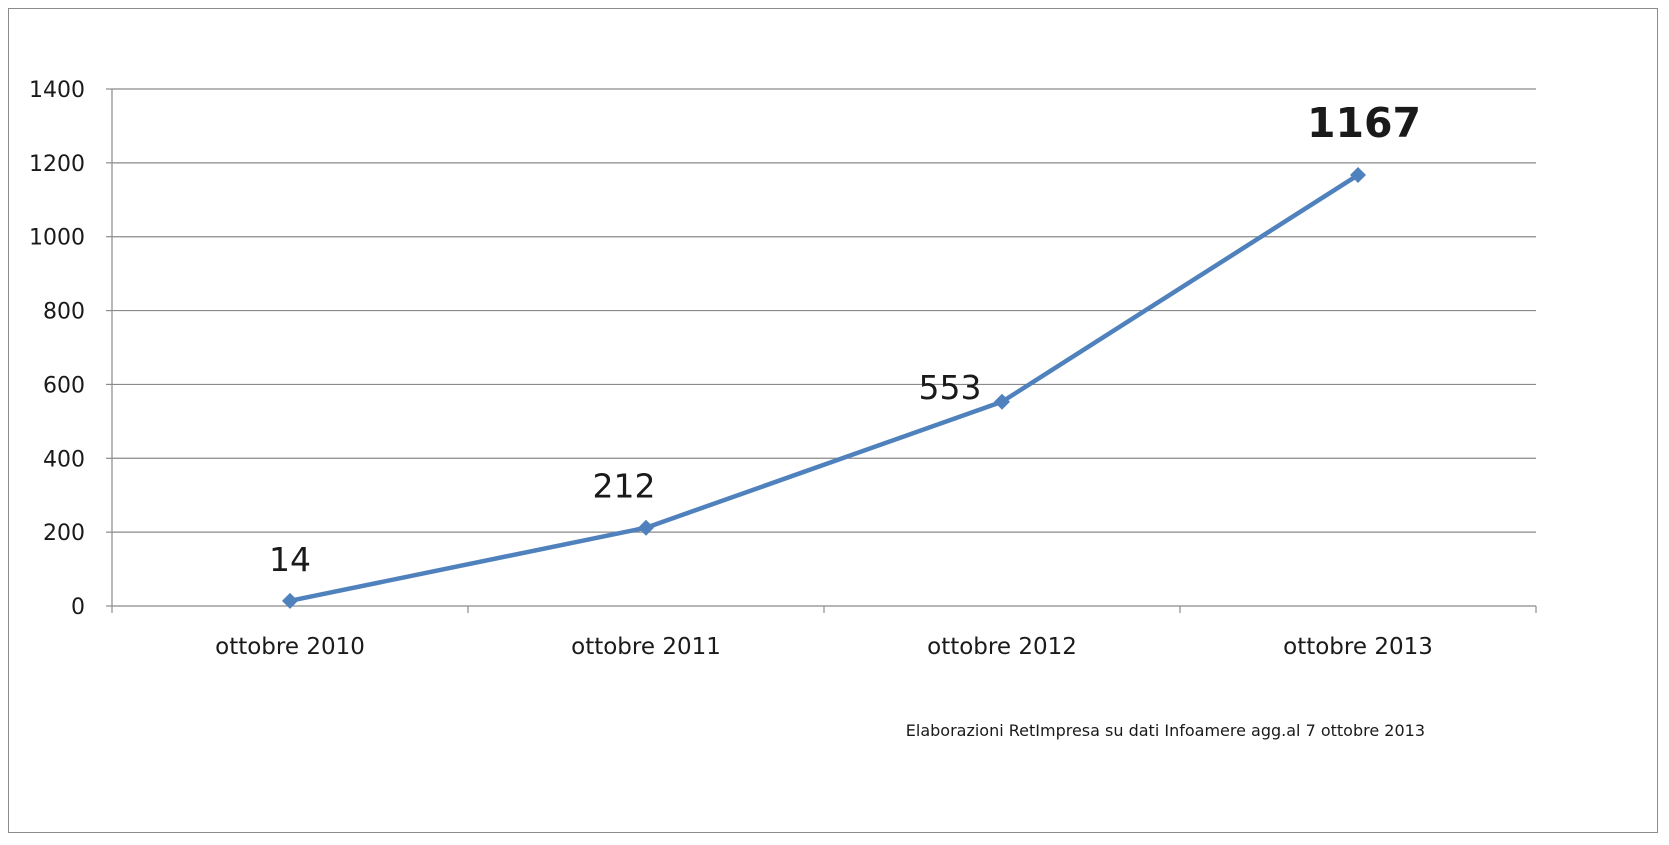 The height and width of the screenshot is (845, 1669). Describe the element at coordinates (57, 349) in the screenshot. I see `y-tick-labels: 0 200 400 600 800 1000 1200 1400` at that location.